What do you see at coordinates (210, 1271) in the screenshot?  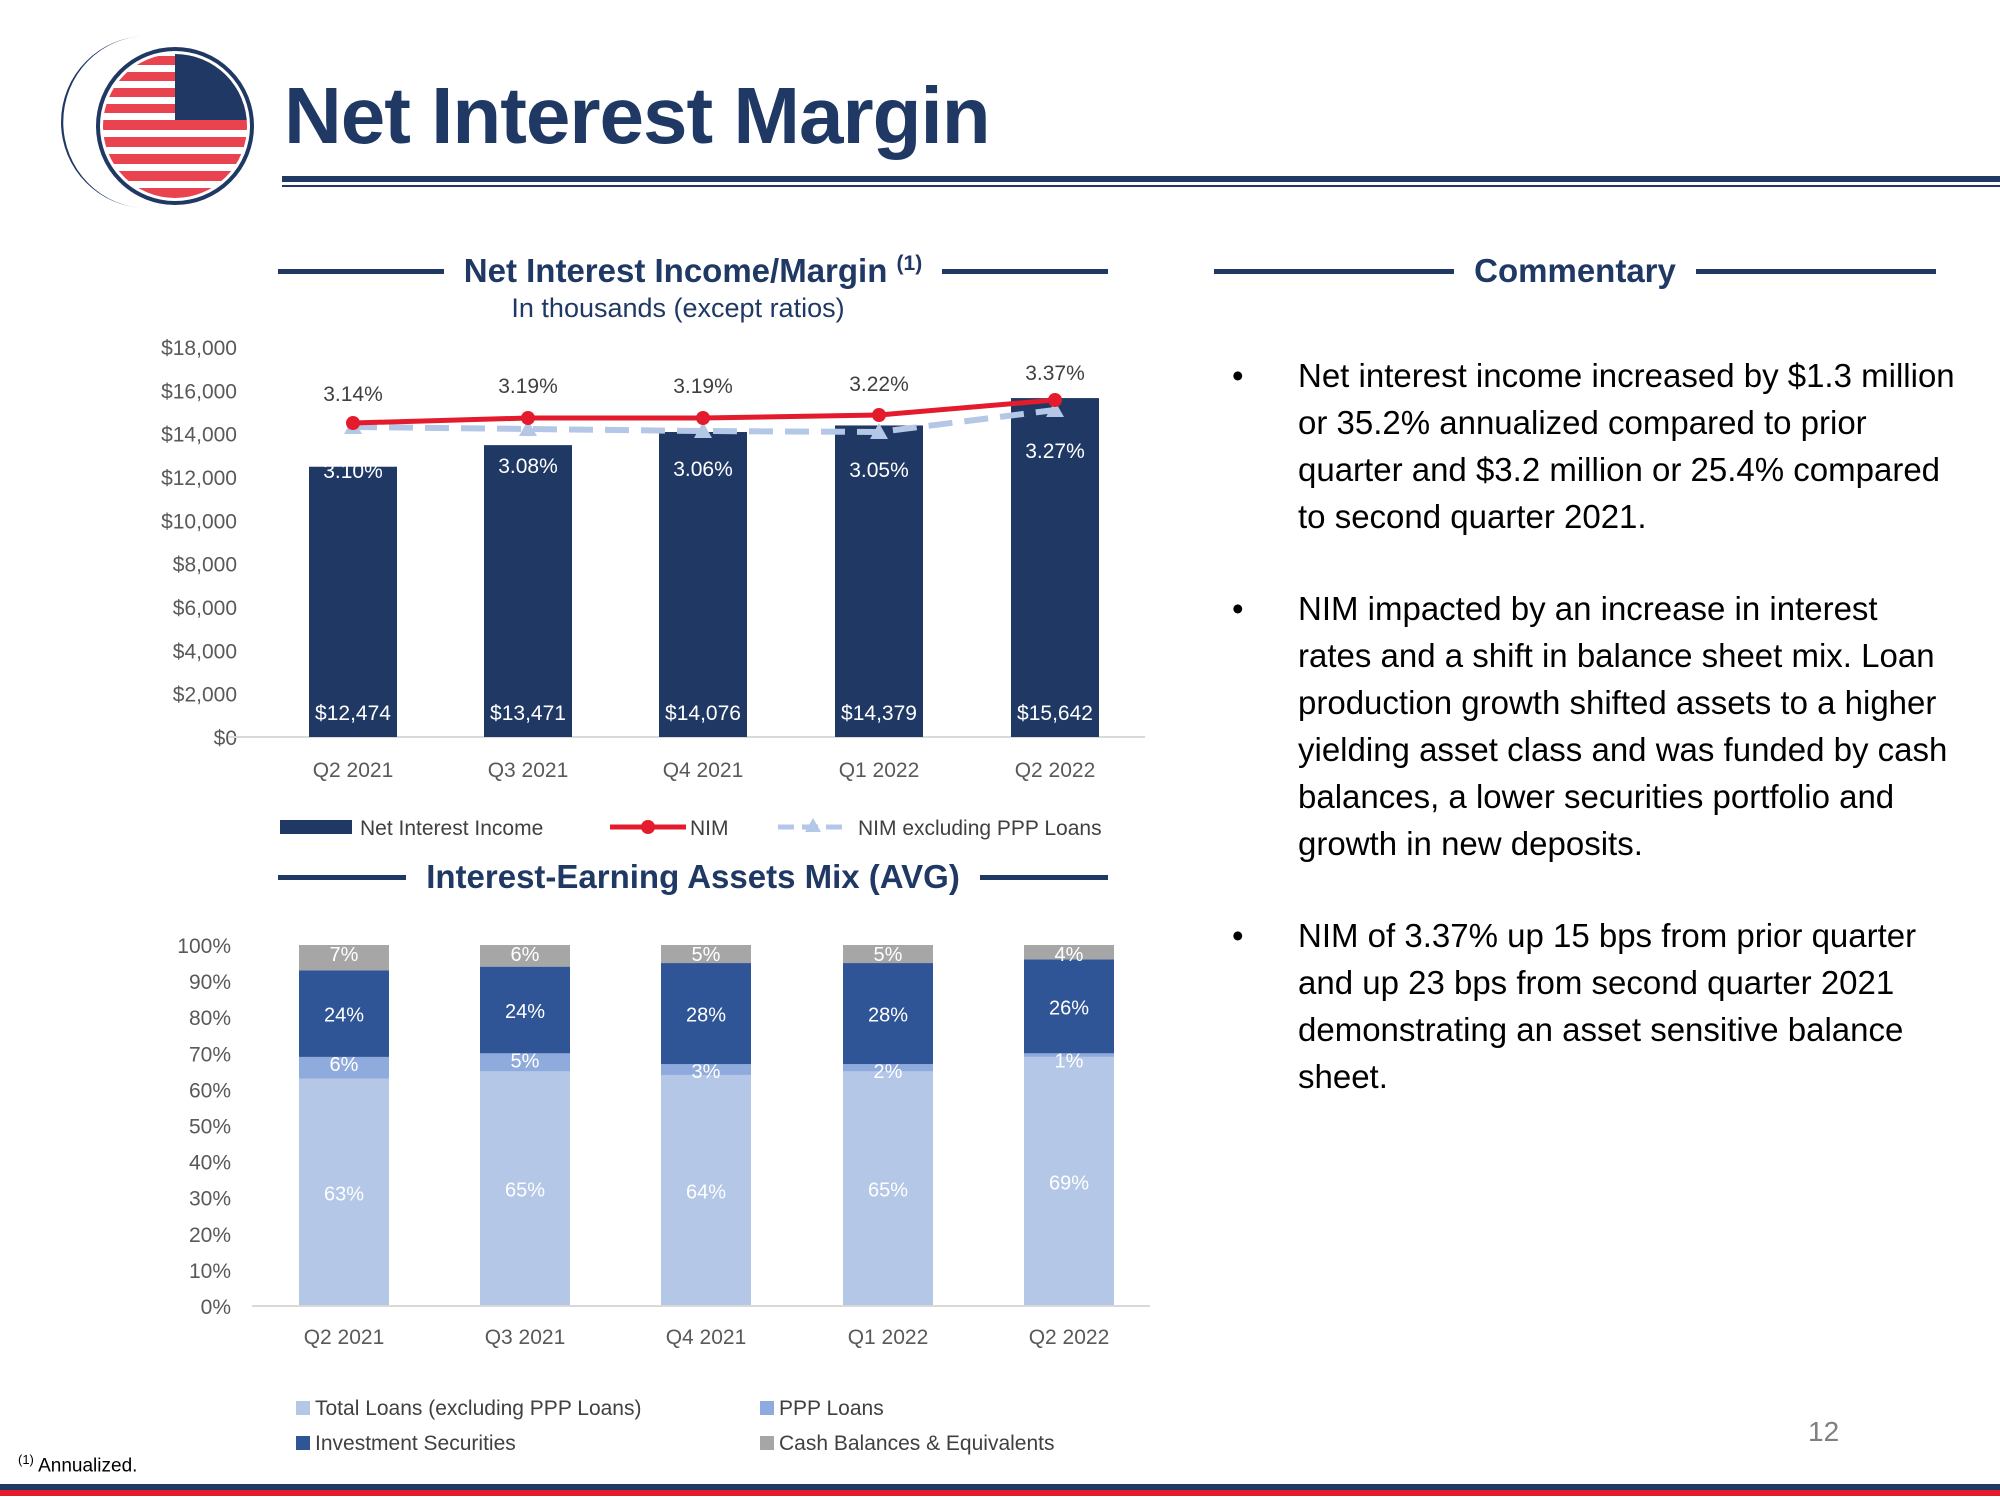 I see `y-tick-label: 10%` at bounding box center [210, 1271].